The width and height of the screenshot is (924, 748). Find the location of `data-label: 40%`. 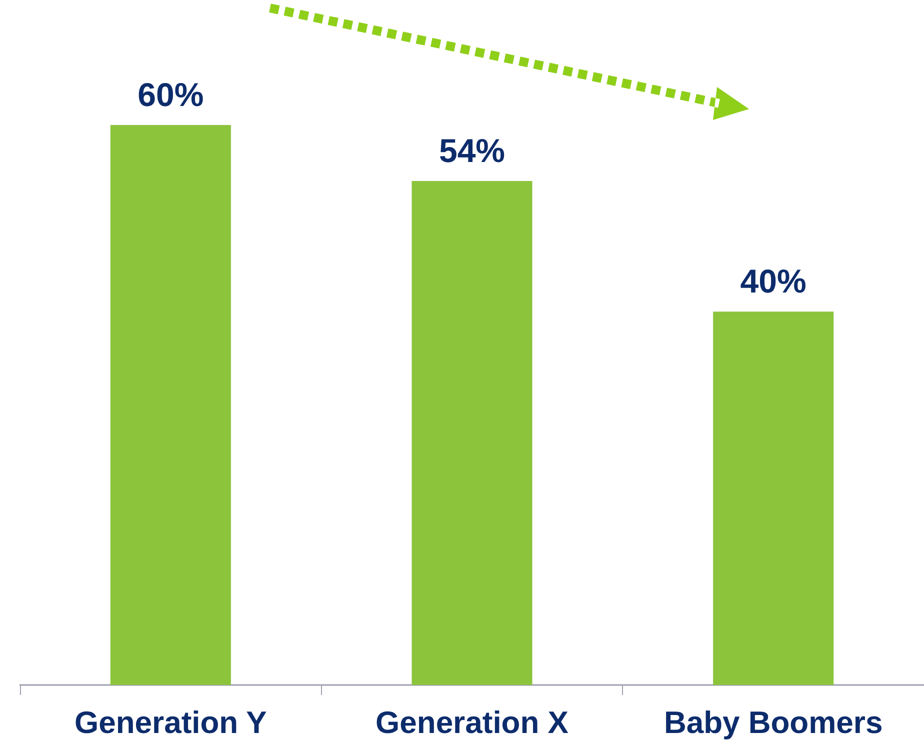

data-label: 40% is located at coordinates (773, 281).